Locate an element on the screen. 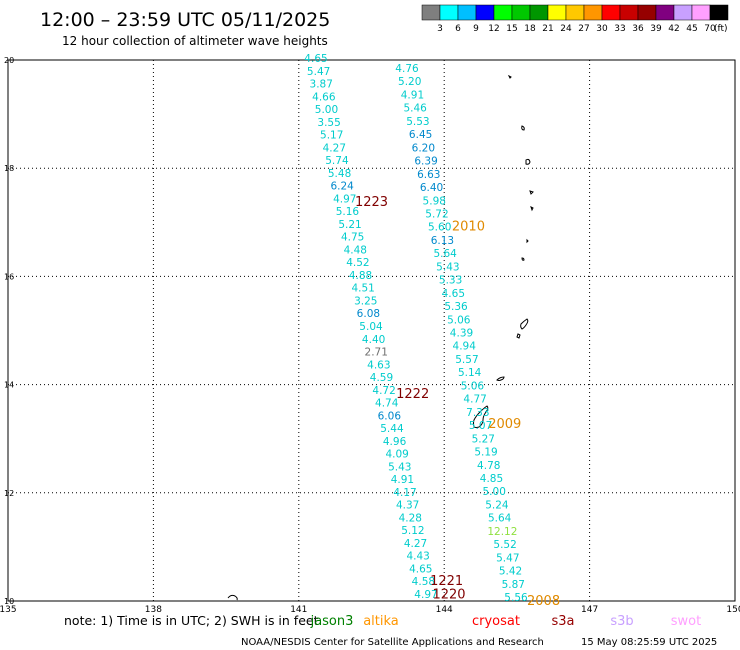 This screenshot has width=740, height=650. island-saipan is located at coordinates (524, 324).